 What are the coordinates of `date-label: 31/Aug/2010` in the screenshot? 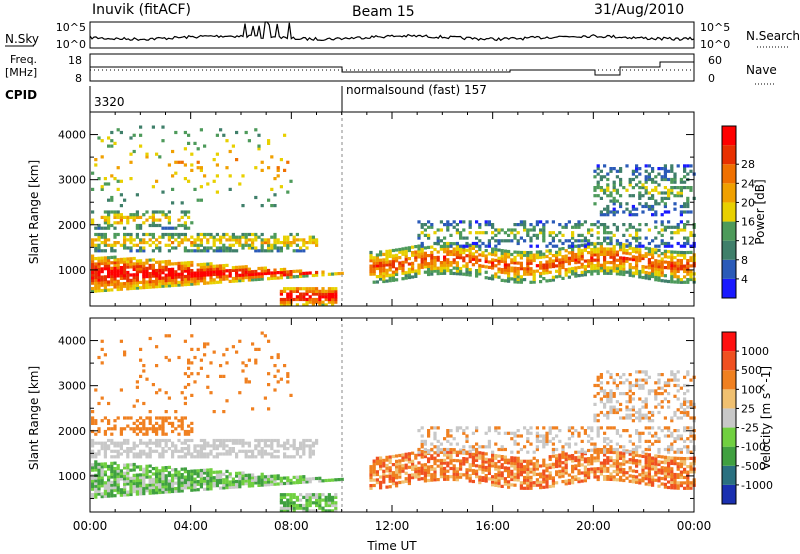 It's located at (639, 10).